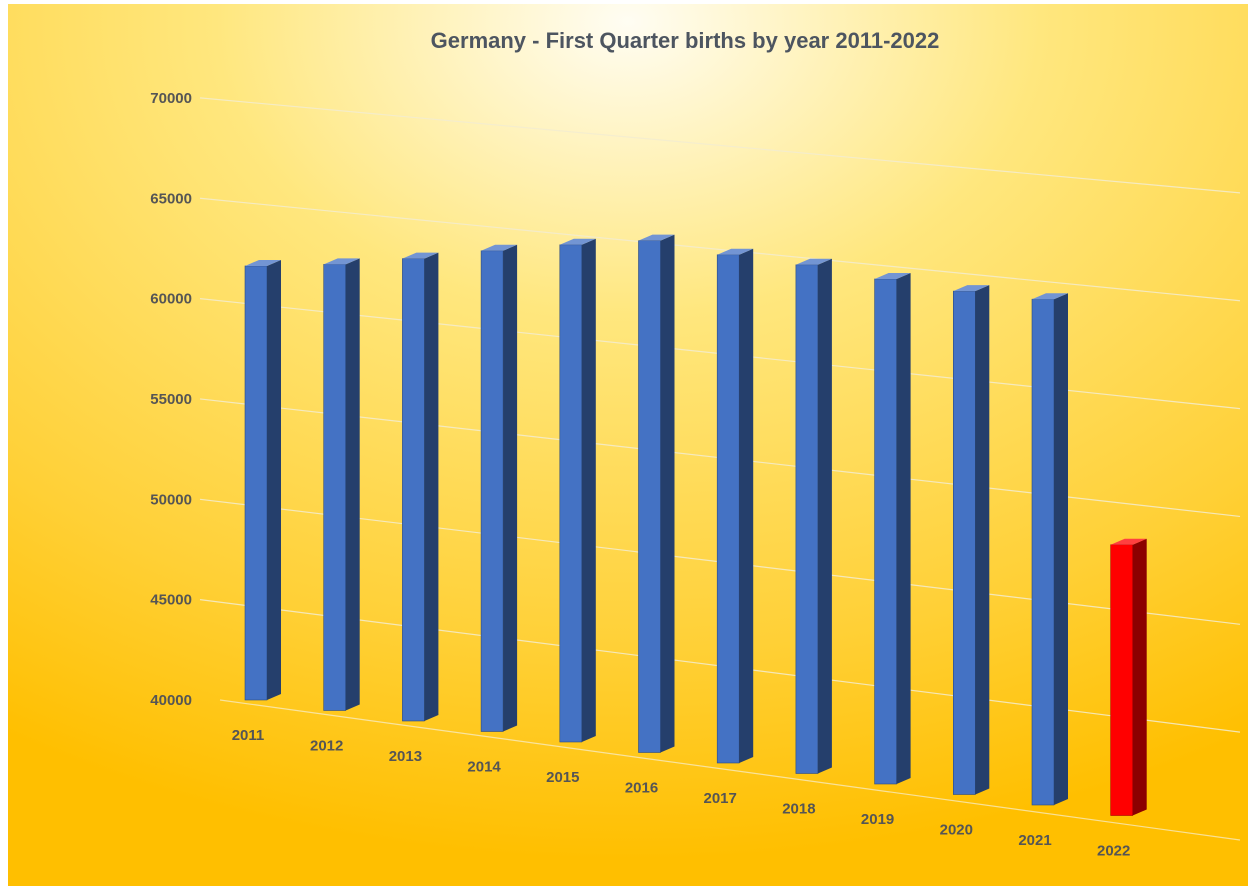 The width and height of the screenshot is (1253, 890). I want to click on bar-2021, so click(1049, 549).